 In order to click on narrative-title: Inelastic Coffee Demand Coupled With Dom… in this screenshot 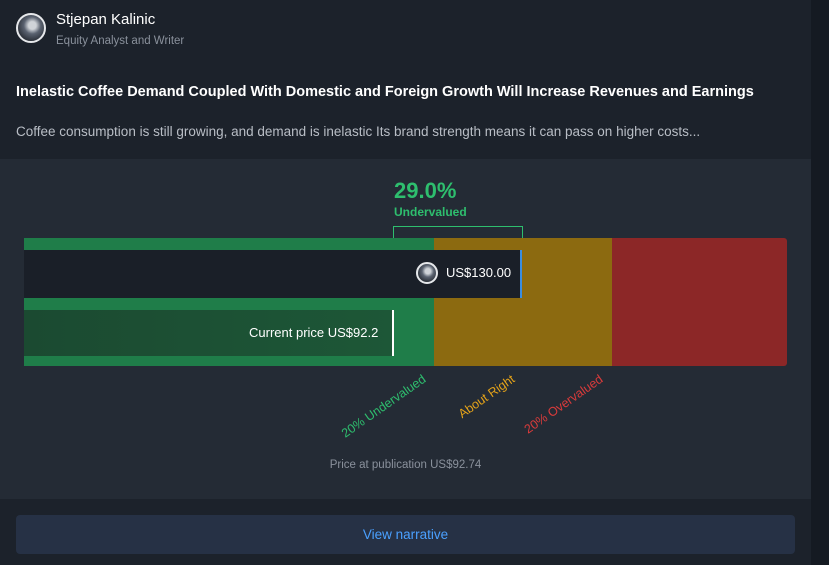, I will do `click(385, 92)`.